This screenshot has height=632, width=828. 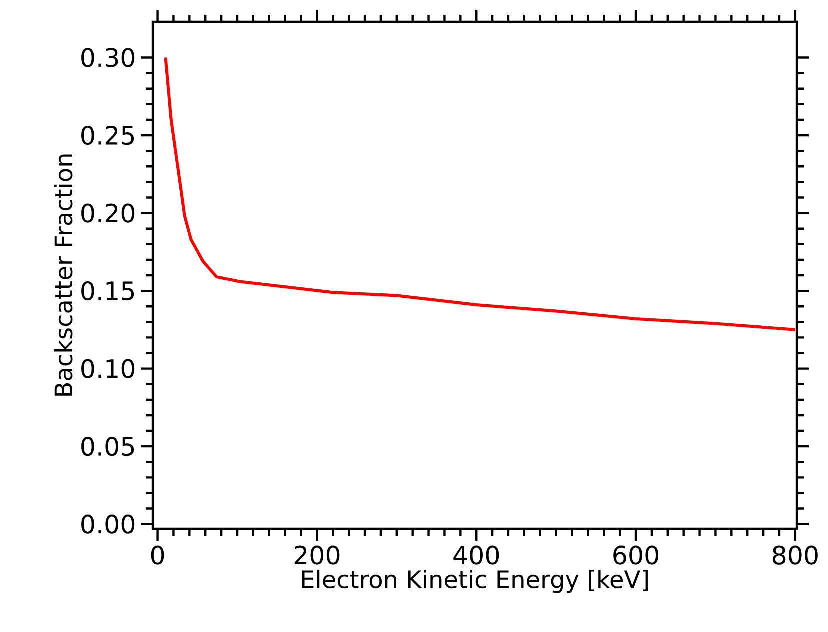 What do you see at coordinates (108, 58) in the screenshot?
I see `y-tick-label: 0.30` at bounding box center [108, 58].